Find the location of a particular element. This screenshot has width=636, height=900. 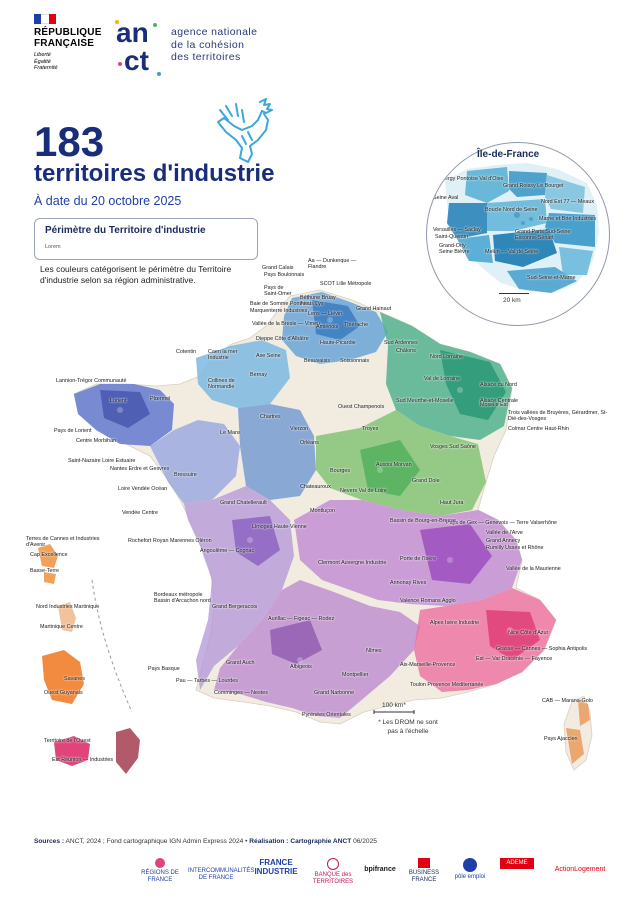

idf-label-melun: Melun — Val de Seine is located at coordinates (512, 252).